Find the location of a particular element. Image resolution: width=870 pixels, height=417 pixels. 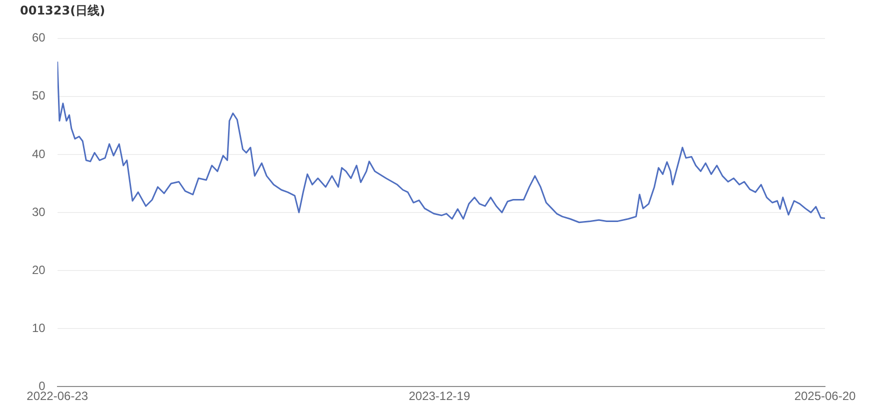

y-tick-label: 60 is located at coordinates (39, 37).